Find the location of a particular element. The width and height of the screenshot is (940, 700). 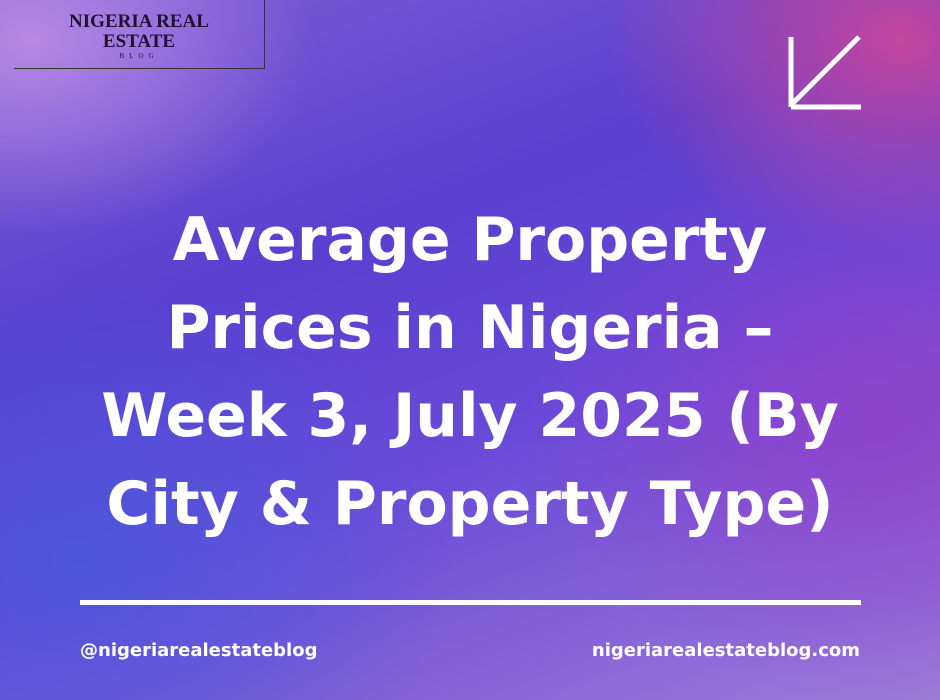

logo-text: ESTATE is located at coordinates (139, 41).